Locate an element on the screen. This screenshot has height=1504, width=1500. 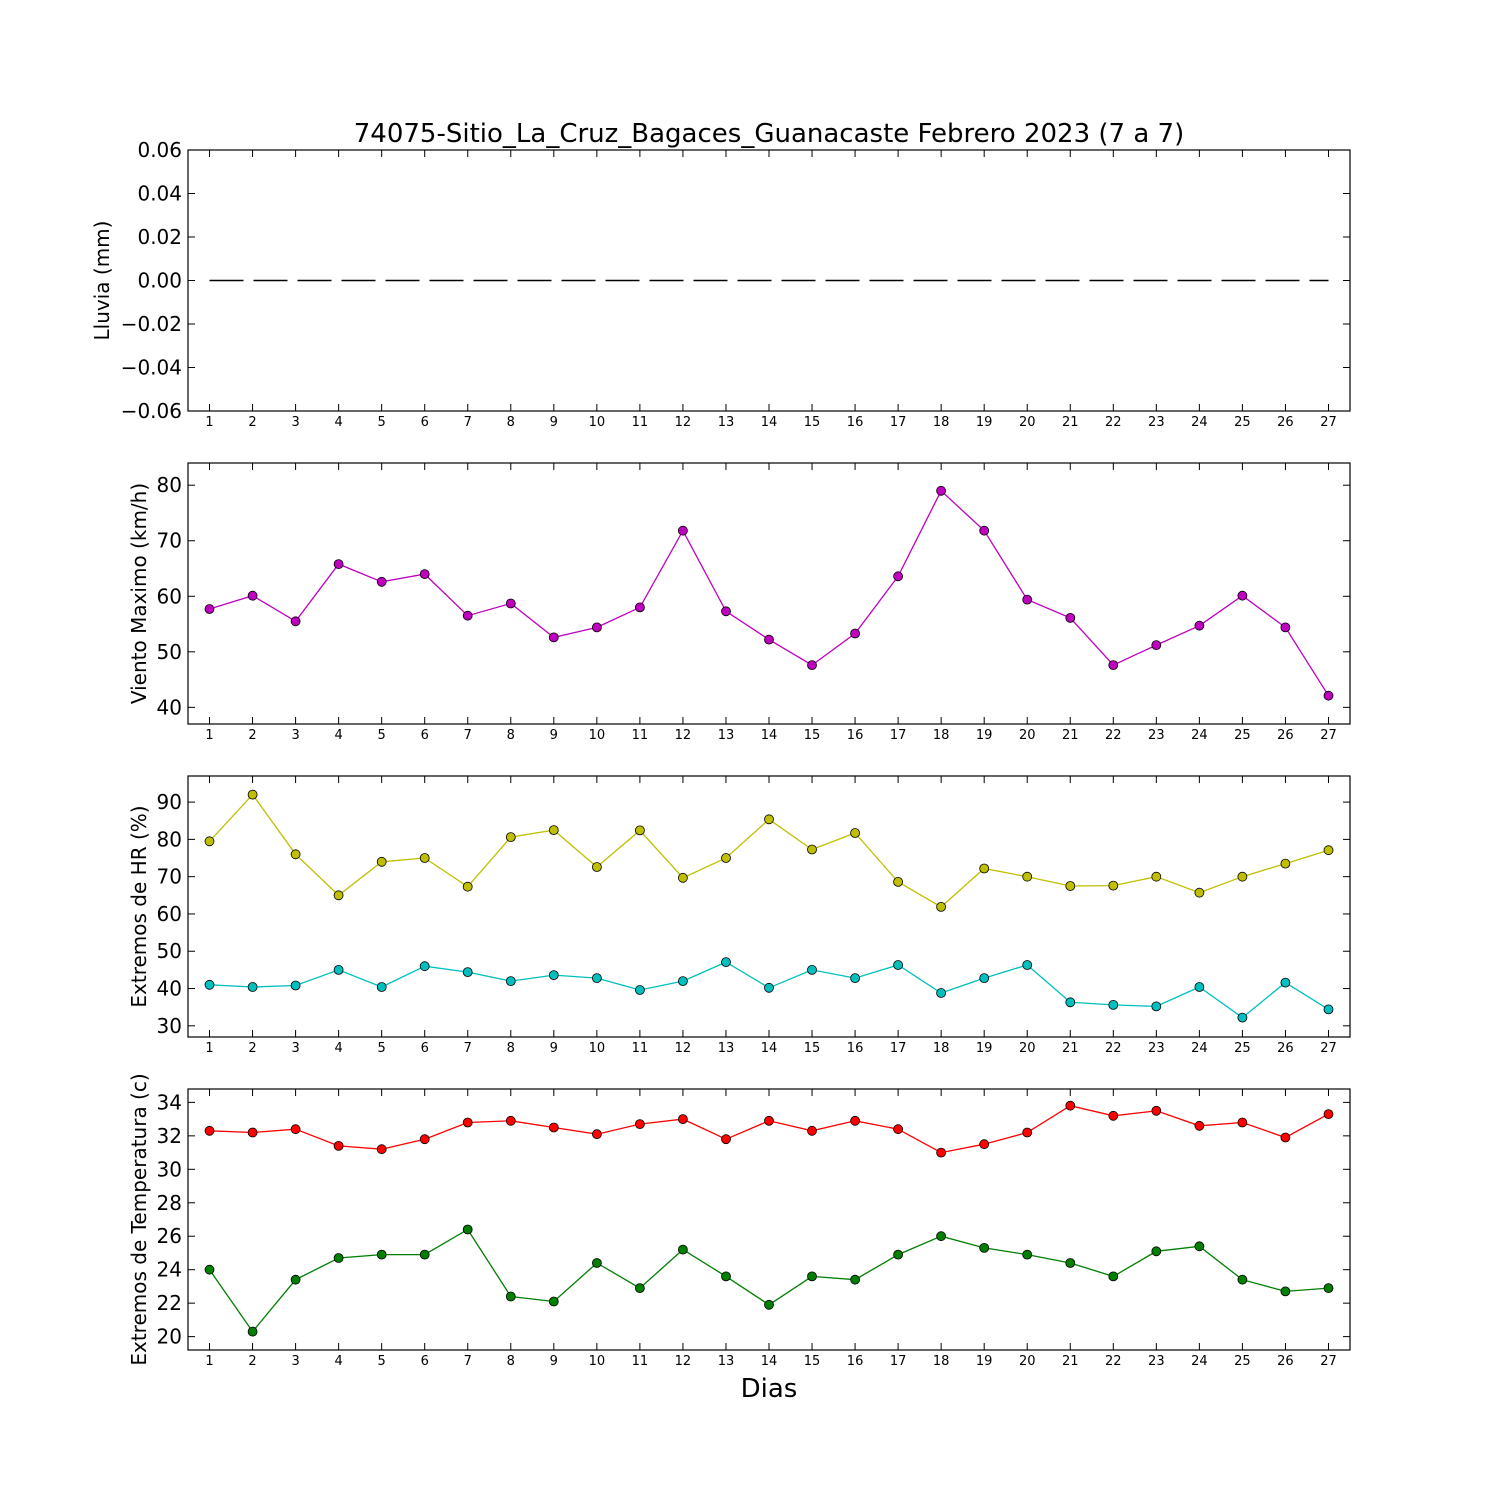
x-tick-label: 19 is located at coordinates (984, 735).